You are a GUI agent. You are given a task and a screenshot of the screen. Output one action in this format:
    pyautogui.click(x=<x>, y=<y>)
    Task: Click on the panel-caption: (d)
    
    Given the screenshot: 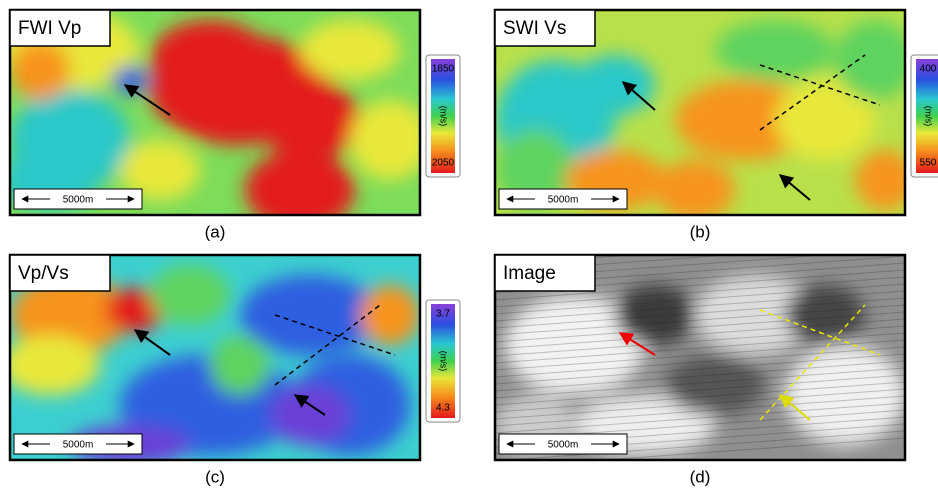 What is the action you would take?
    pyautogui.click(x=700, y=476)
    